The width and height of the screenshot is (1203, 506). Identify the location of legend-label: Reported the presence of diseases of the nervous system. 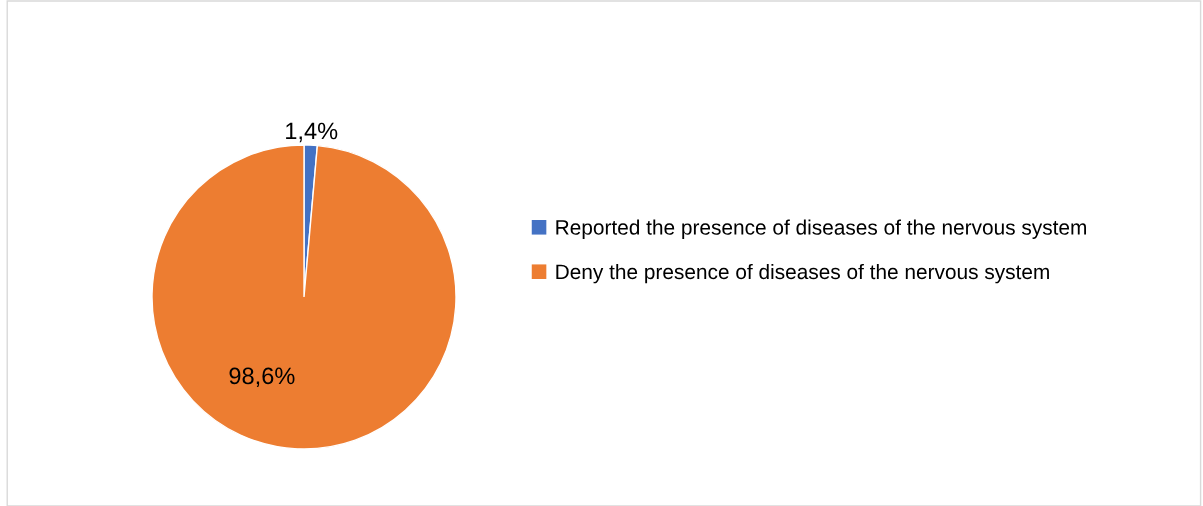
(821, 229).